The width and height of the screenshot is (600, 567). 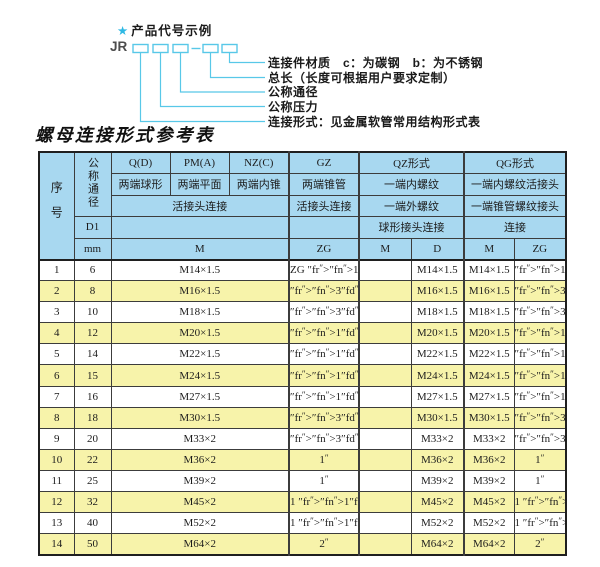 I want to click on cell-dn: 25, so click(x=92, y=481).